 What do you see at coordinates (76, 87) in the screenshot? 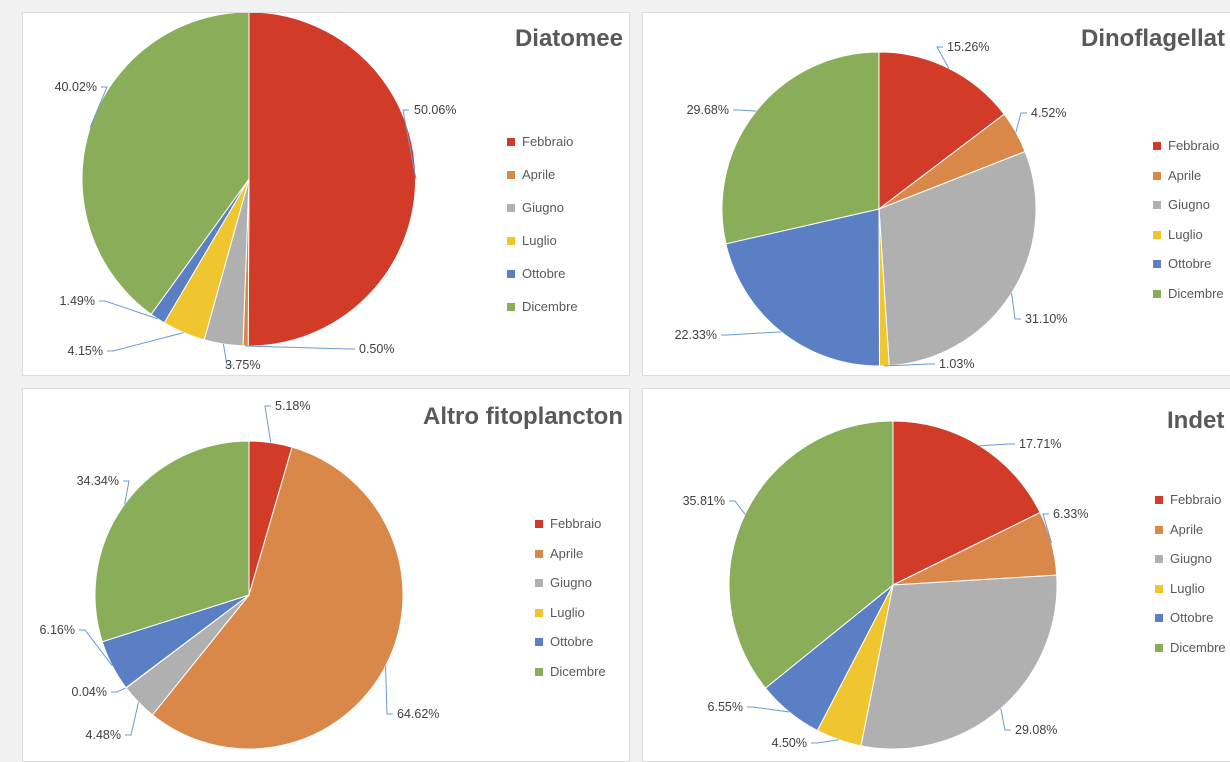
I see `data-label-dicembre: 40.02%` at bounding box center [76, 87].